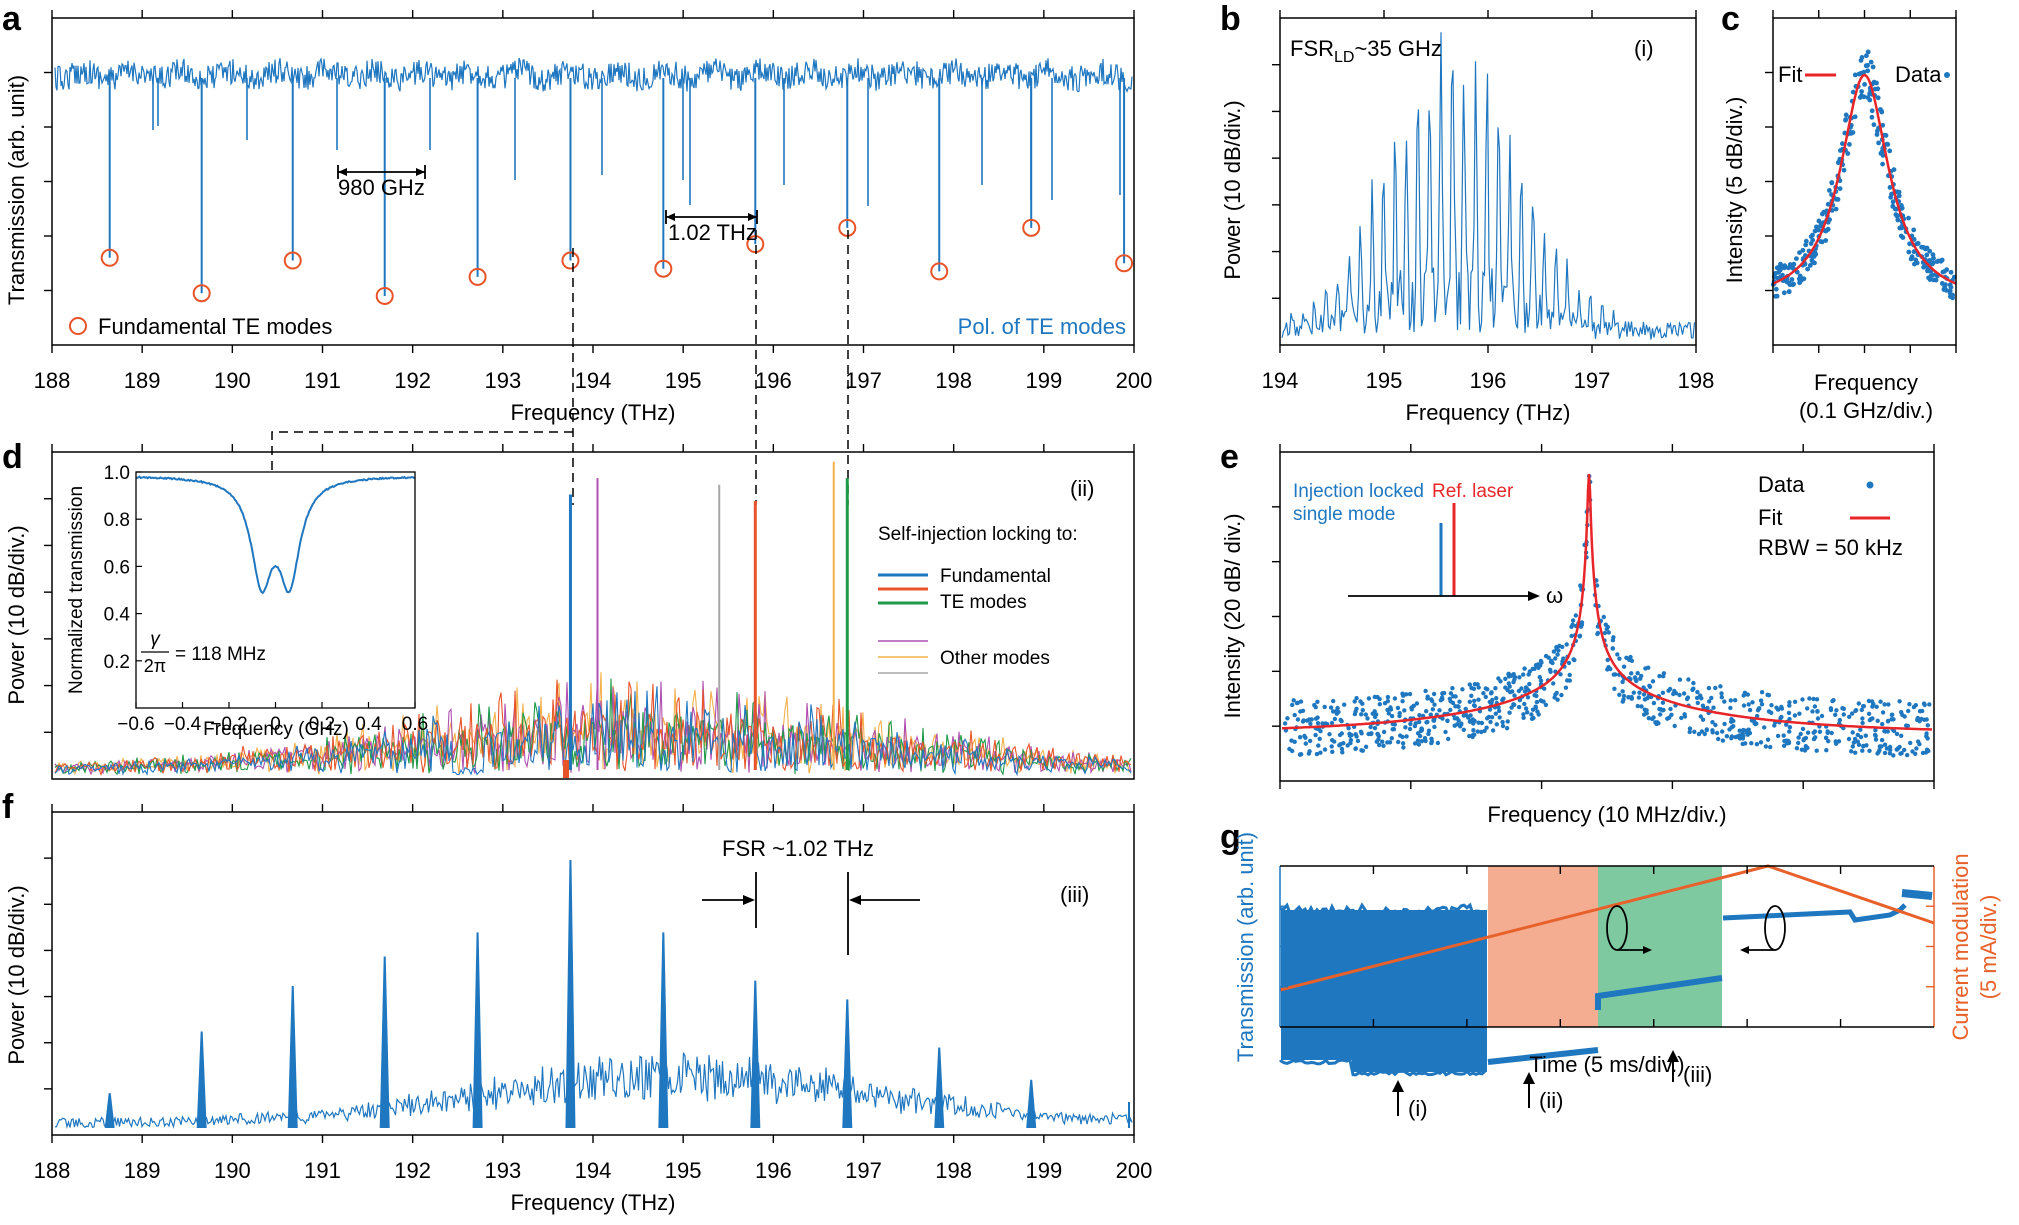 This screenshot has width=2019, height=1225. What do you see at coordinates (1659, 992) in the screenshot?
I see `regime-iii-trace` at bounding box center [1659, 992].